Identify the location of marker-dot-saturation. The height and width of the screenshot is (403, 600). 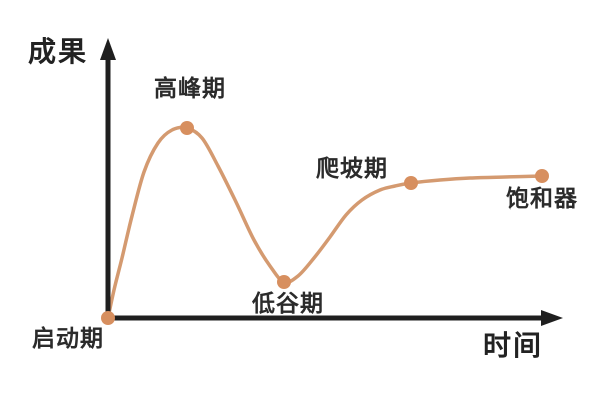
(542, 176).